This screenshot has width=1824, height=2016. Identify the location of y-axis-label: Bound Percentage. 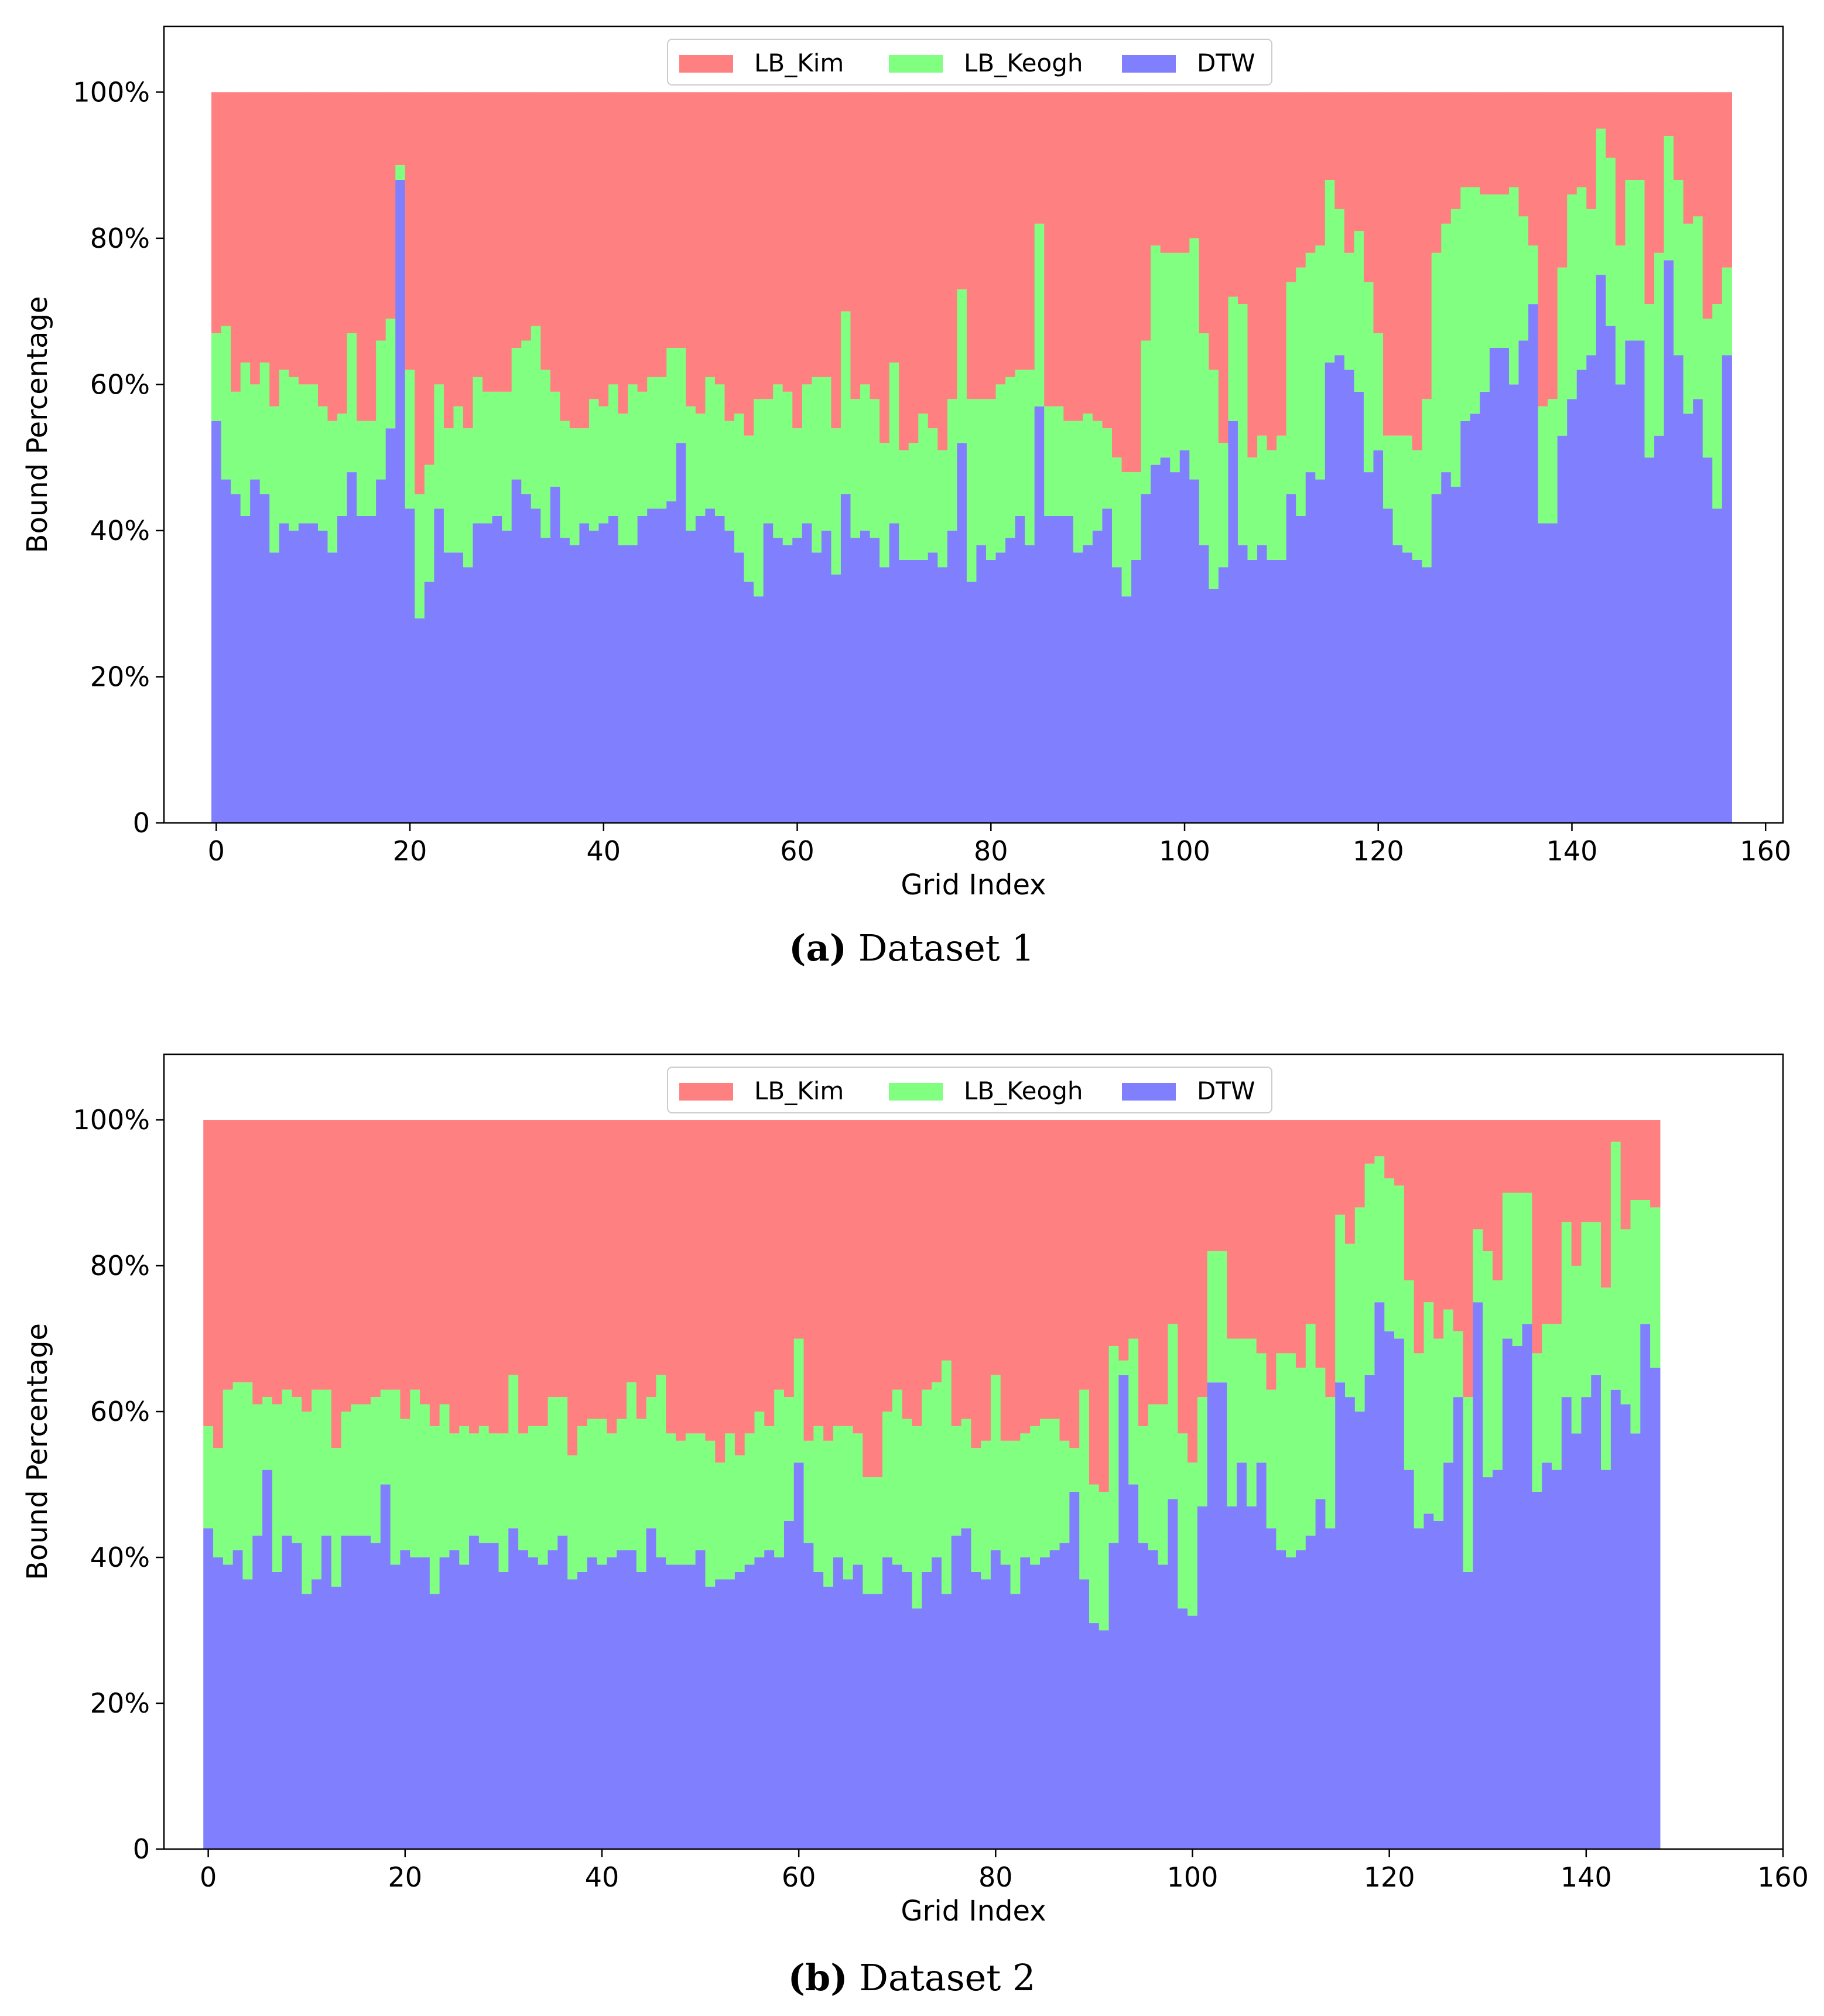
(37, 424).